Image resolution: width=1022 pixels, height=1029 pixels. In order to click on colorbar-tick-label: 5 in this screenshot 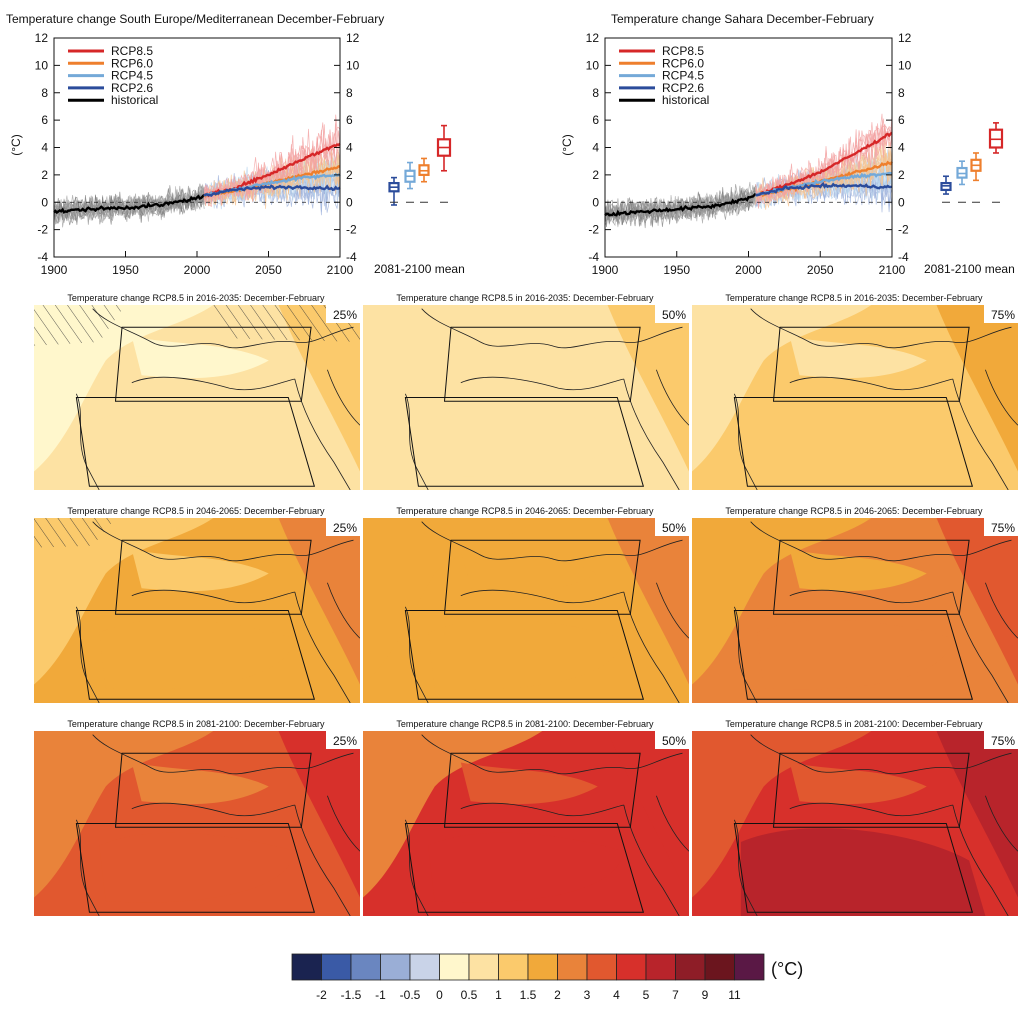, I will do `click(646, 995)`.